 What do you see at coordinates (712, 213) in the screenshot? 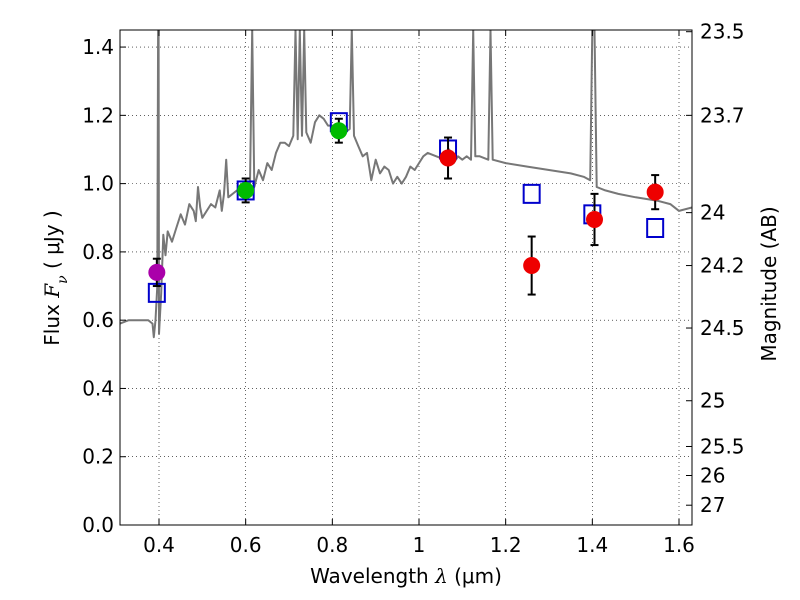
I see `right-tick-label: 24` at bounding box center [712, 213].